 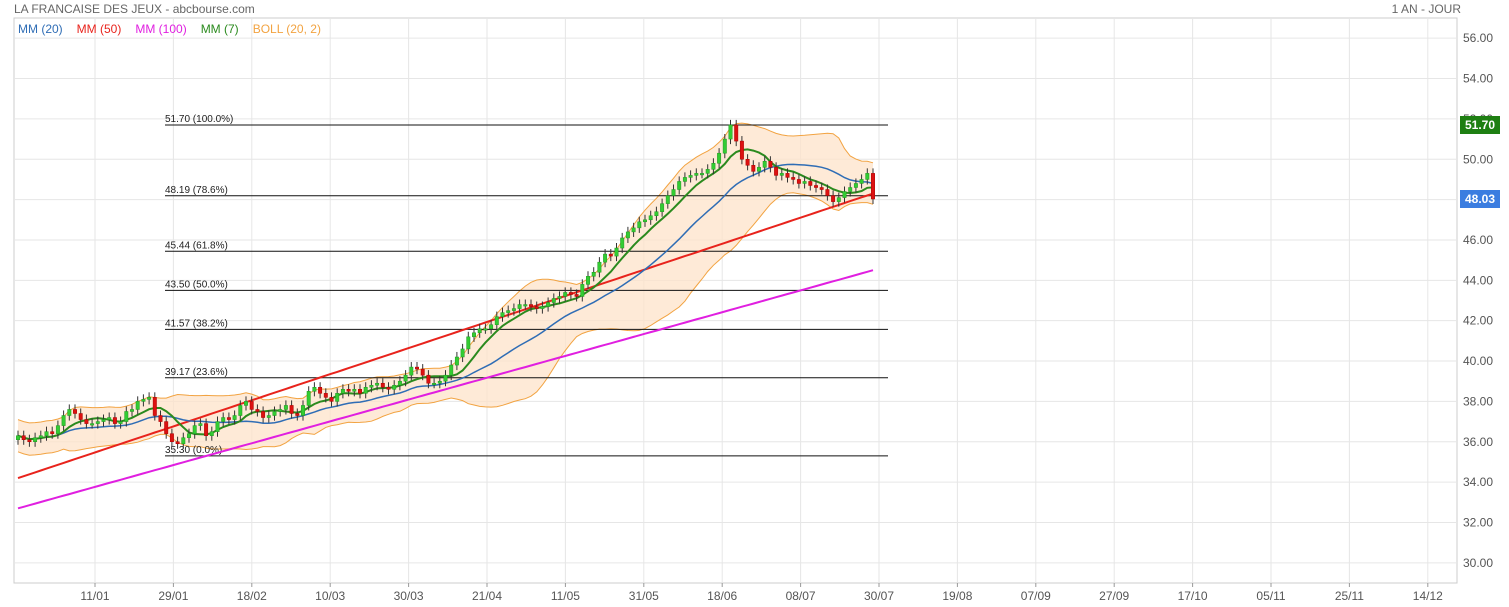 I want to click on fib-label: 51.70 (100.0%), so click(x=199, y=119).